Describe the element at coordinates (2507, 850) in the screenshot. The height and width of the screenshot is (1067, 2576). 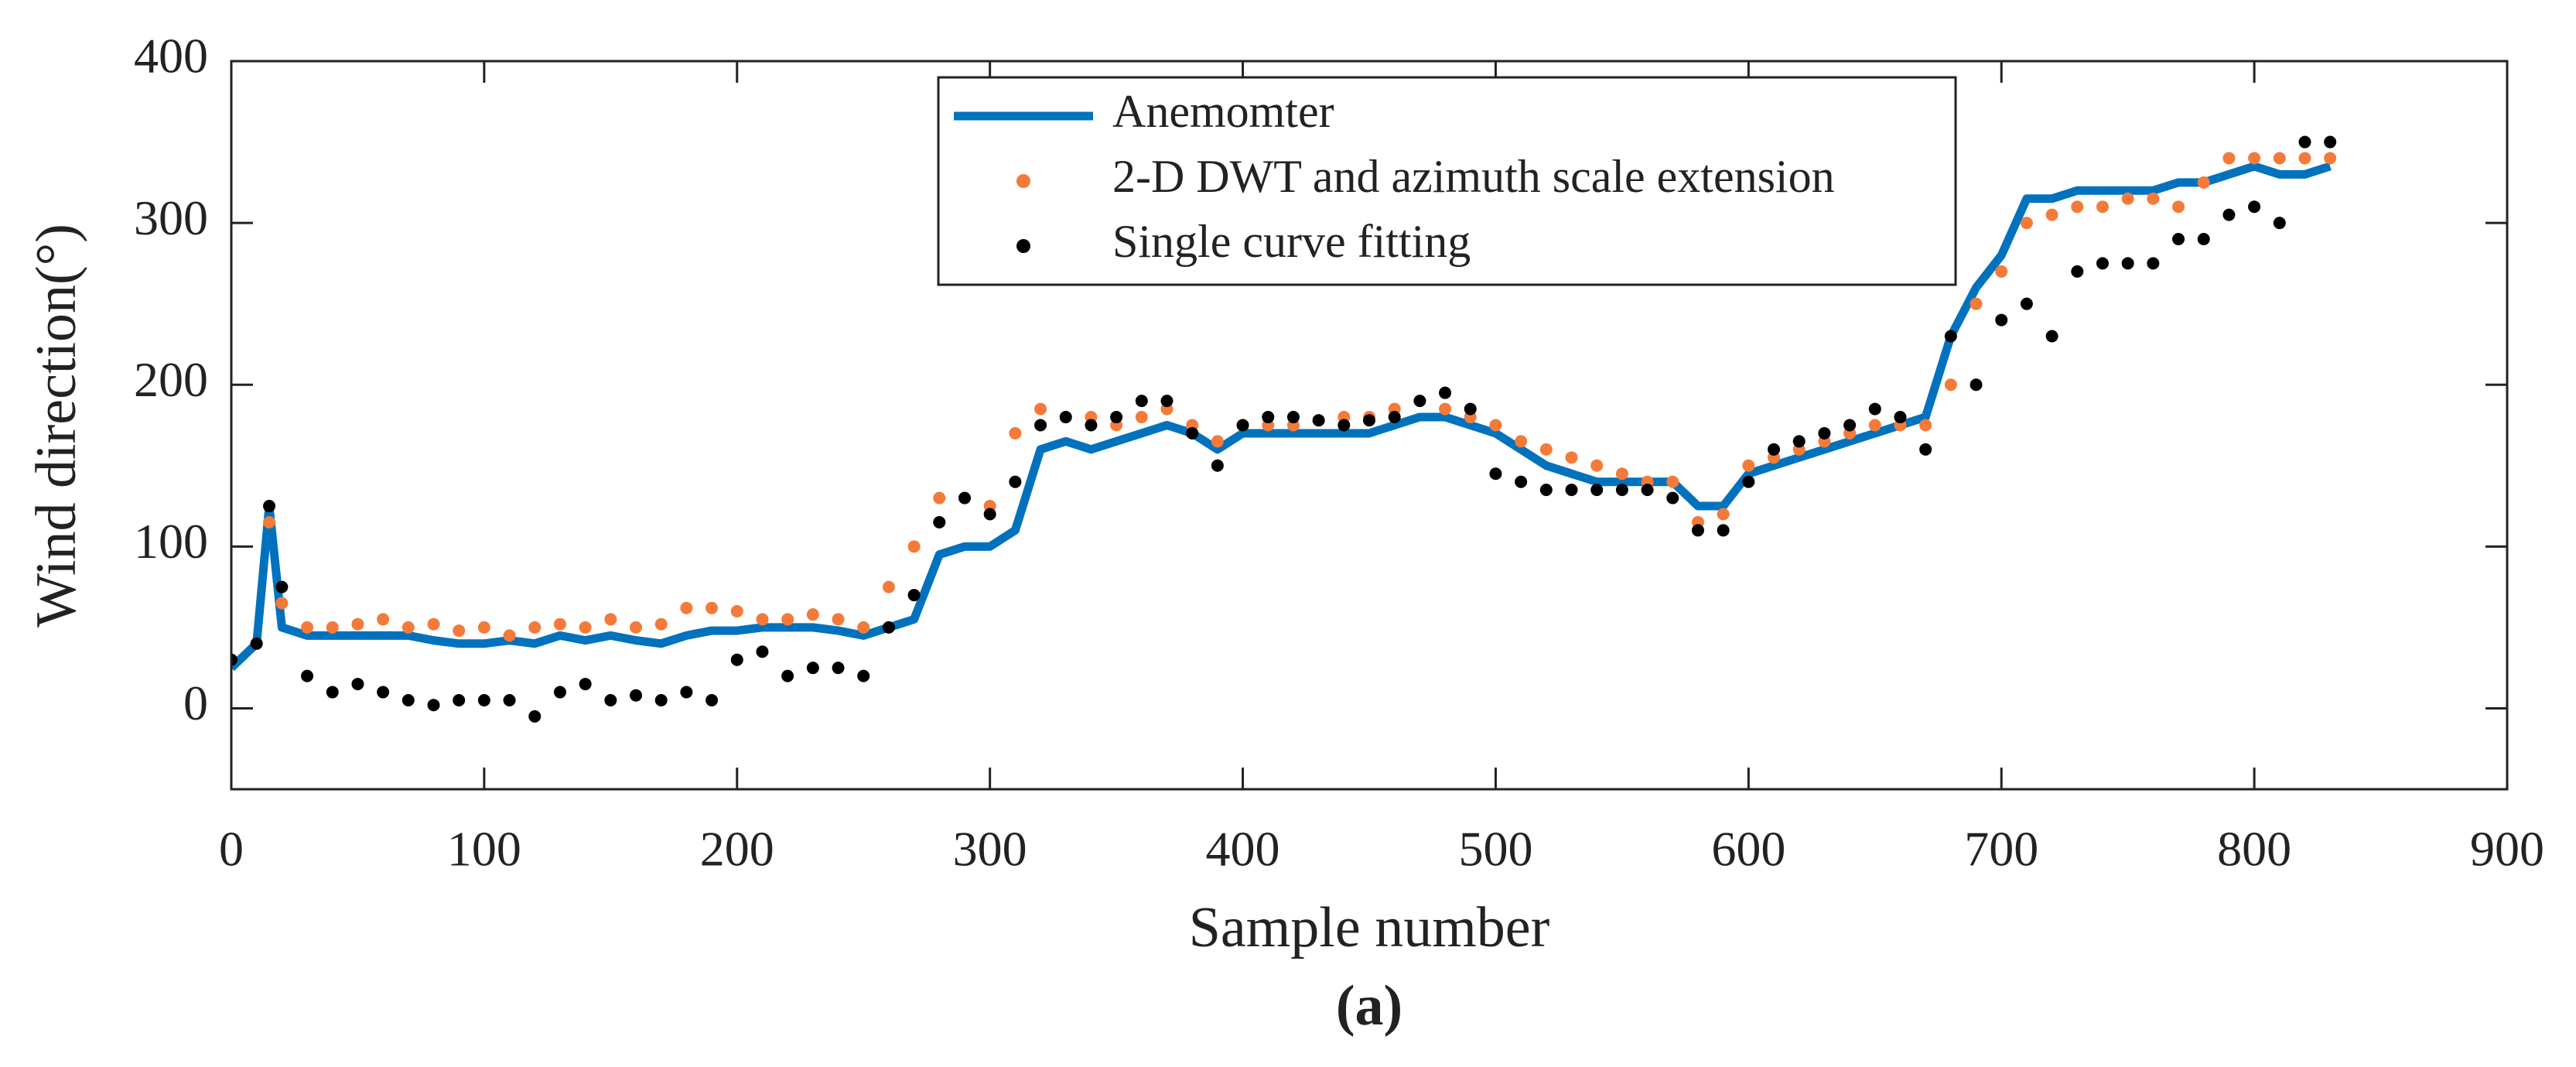
I see `x-tick-label: 900` at that location.